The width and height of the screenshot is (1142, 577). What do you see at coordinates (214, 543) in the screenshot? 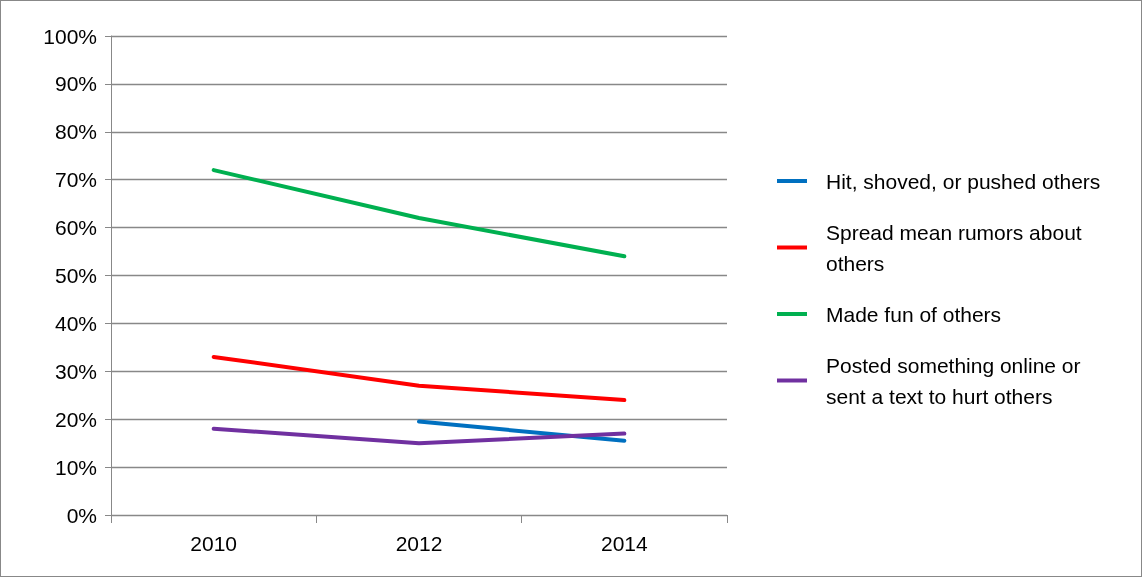
I see `x-tick-label: 2010` at bounding box center [214, 543].